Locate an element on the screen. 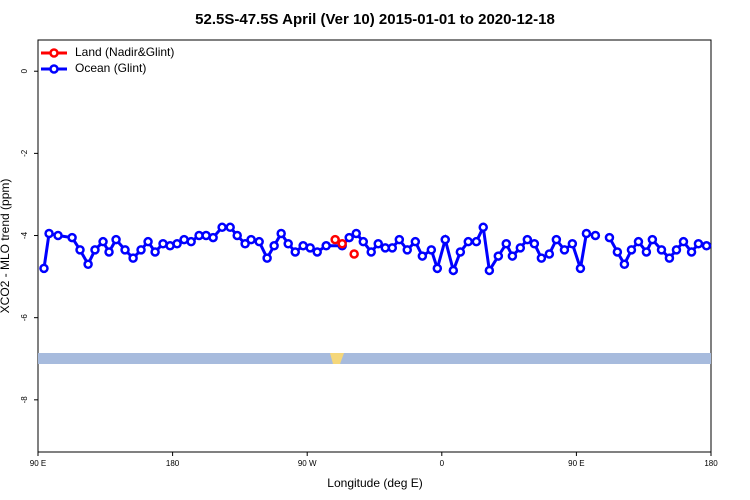 Image resolution: width=750 pixels, height=500 pixels. x-axis-label: Longitude (deg E) is located at coordinates (374, 483).